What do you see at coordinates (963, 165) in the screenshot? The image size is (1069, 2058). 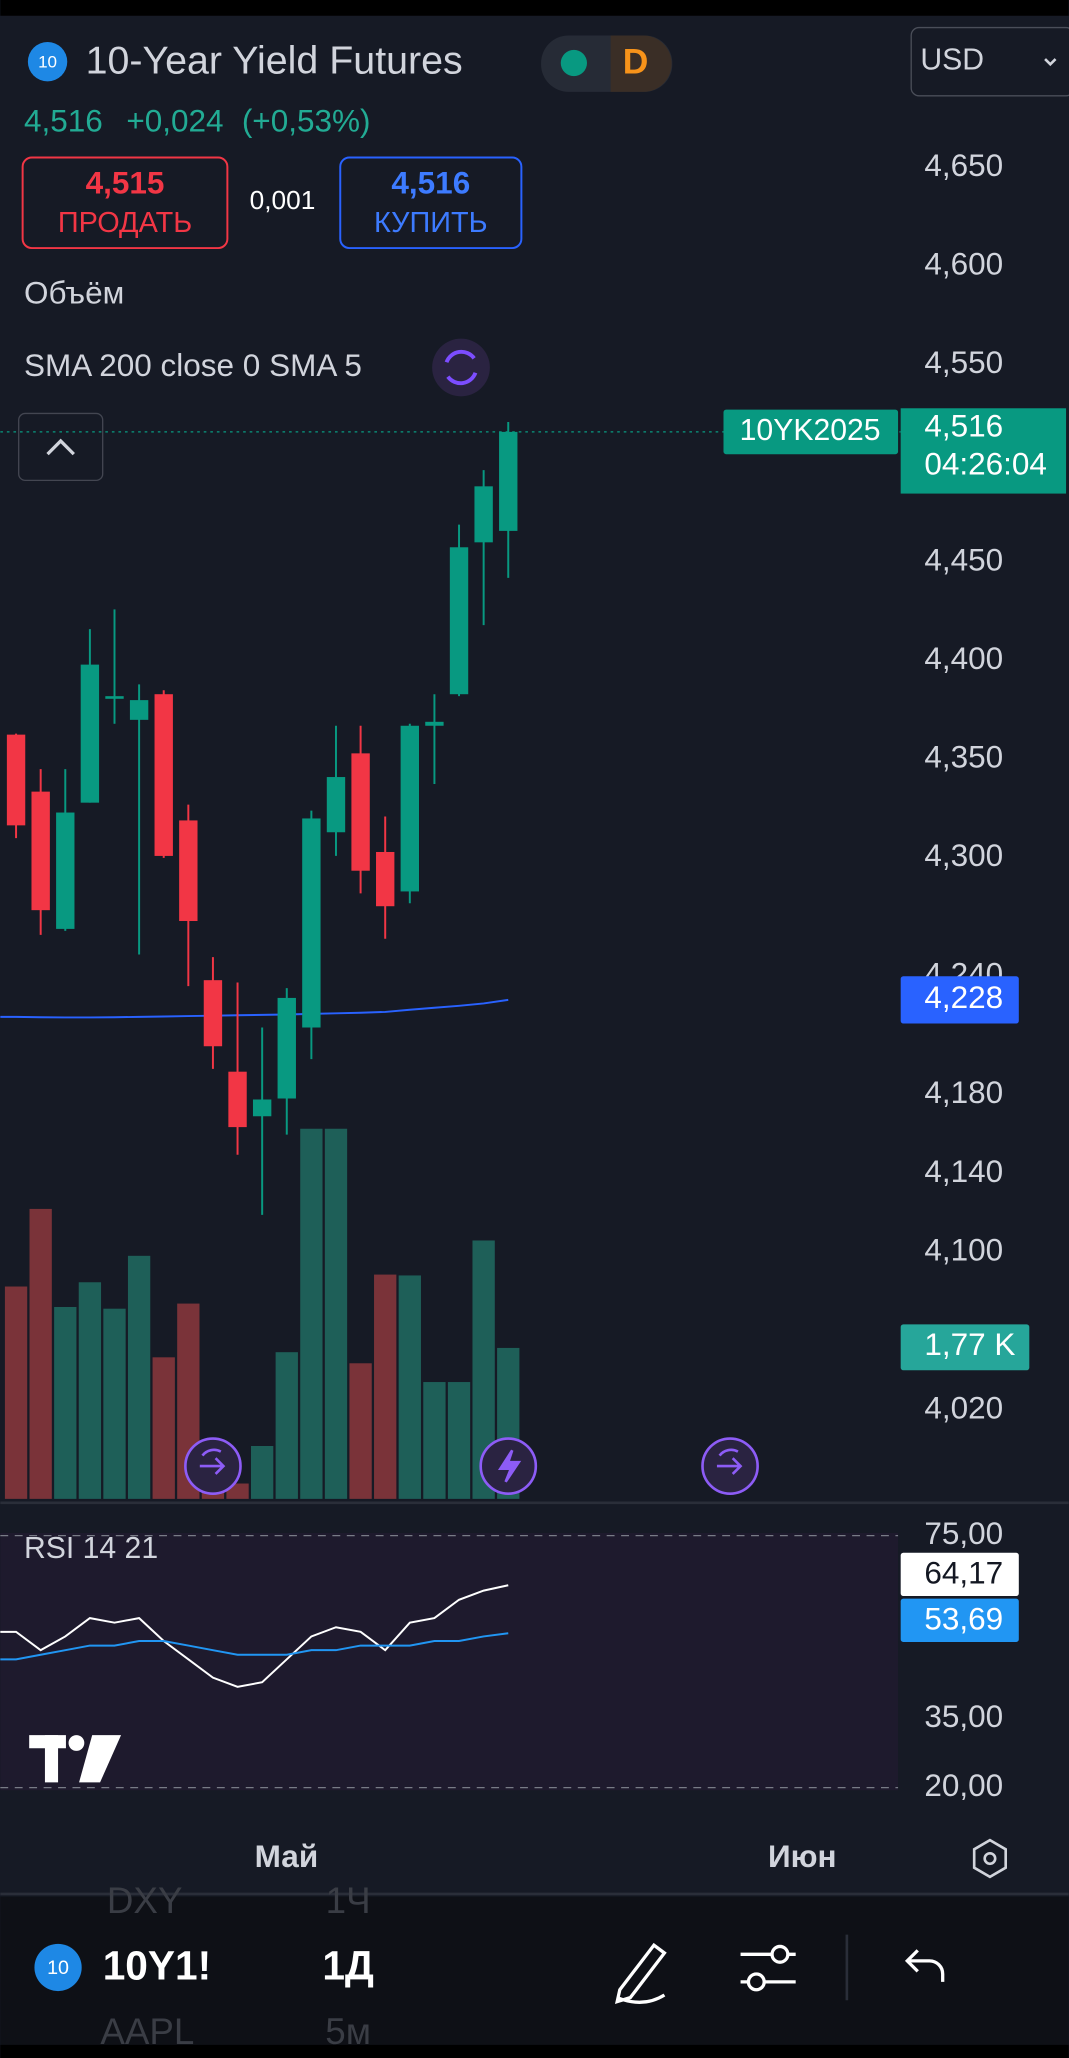 I see `y-tick-label: 4,650` at bounding box center [963, 165].